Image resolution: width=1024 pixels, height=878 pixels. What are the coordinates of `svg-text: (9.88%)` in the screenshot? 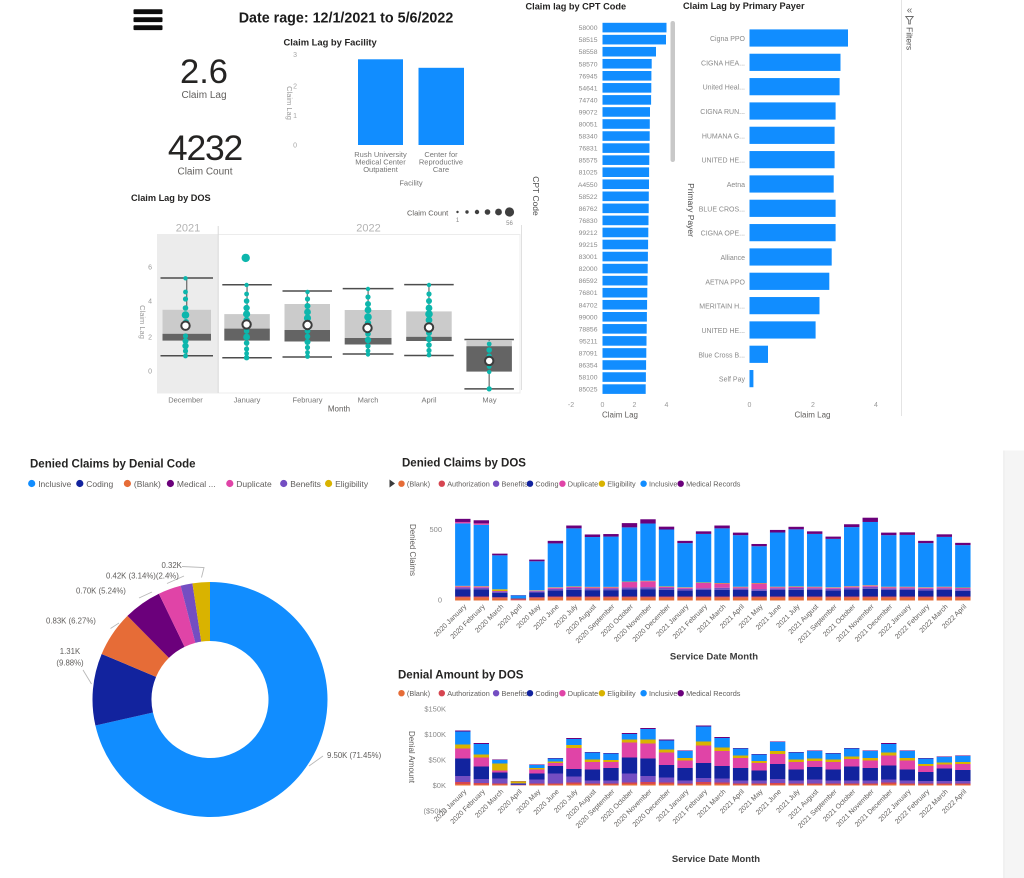 It's located at (70, 663).